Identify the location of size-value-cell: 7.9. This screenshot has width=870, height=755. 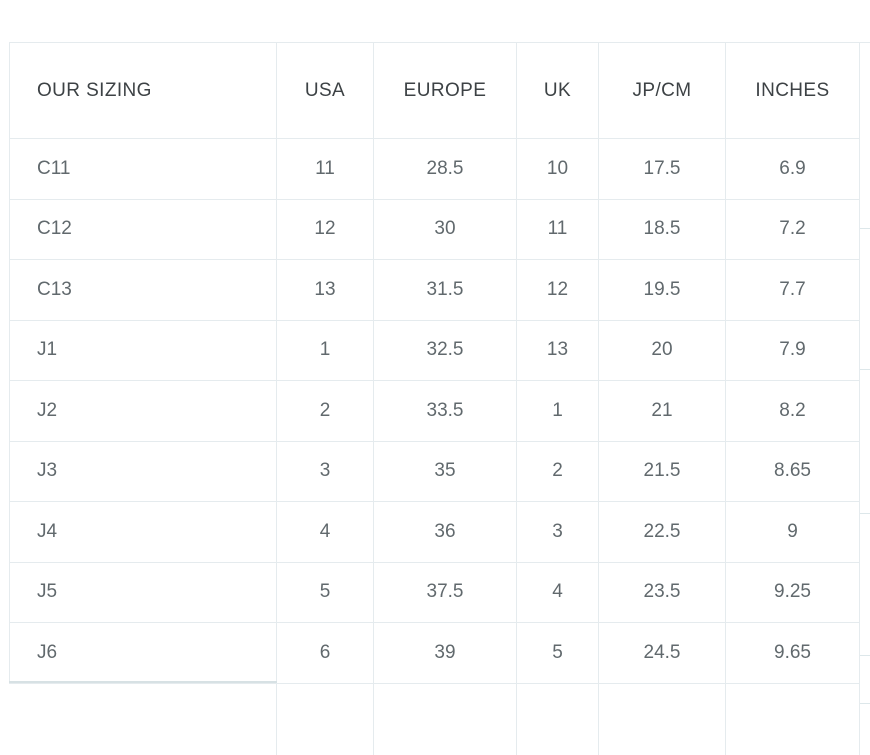
(793, 350).